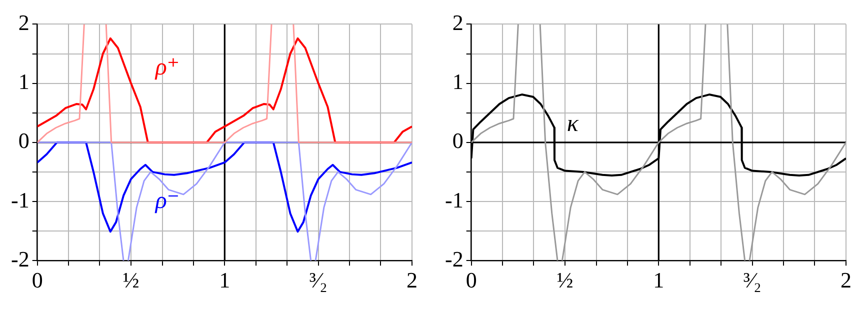 This screenshot has width=860, height=317. Describe the element at coordinates (167, 67) in the screenshot. I see `series-label: ρ⁺` at that location.